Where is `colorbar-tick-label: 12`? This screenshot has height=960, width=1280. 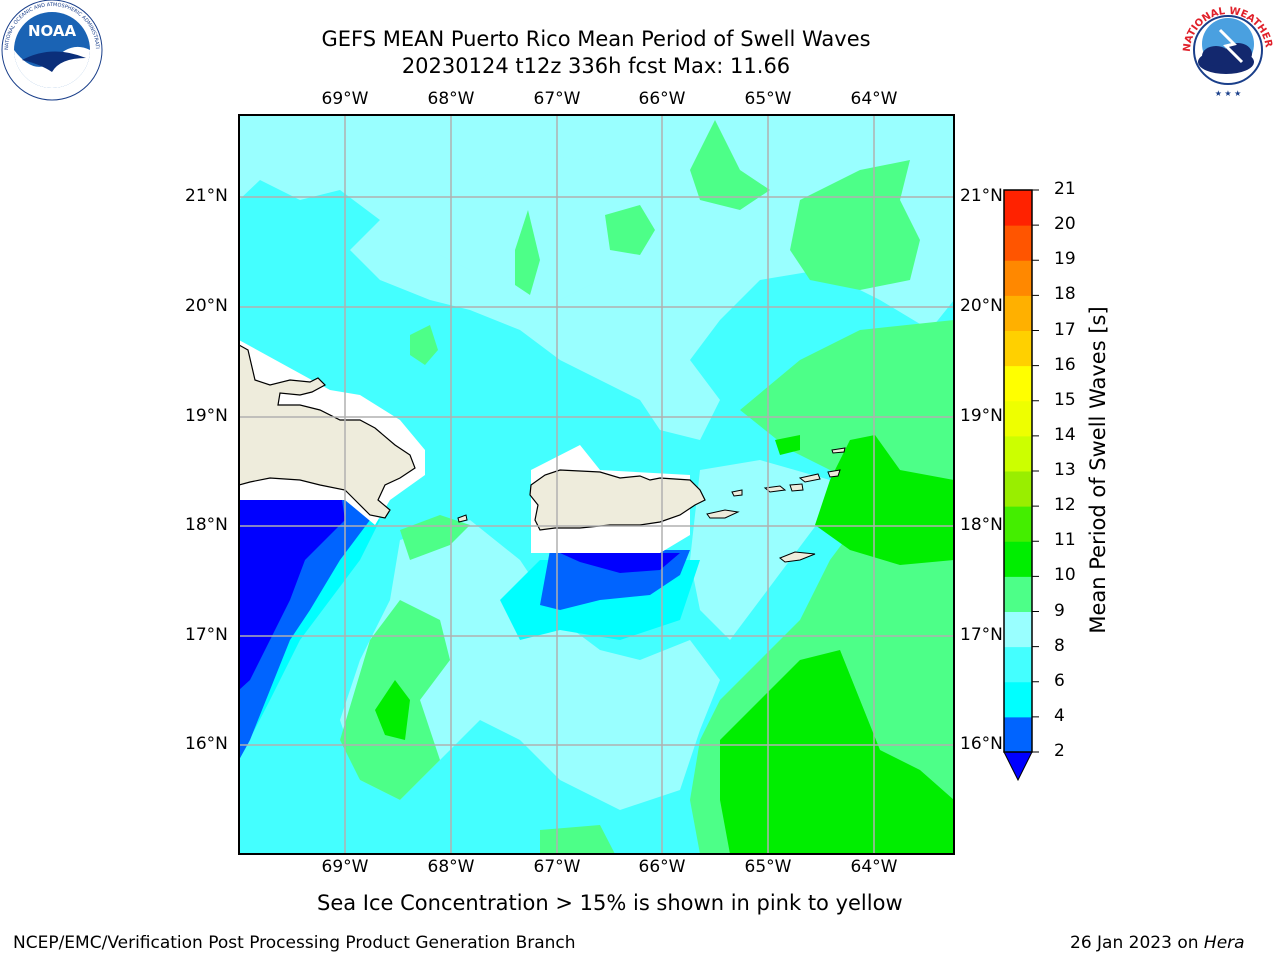 colorbar-tick-label: 12 is located at coordinates (1065, 505).